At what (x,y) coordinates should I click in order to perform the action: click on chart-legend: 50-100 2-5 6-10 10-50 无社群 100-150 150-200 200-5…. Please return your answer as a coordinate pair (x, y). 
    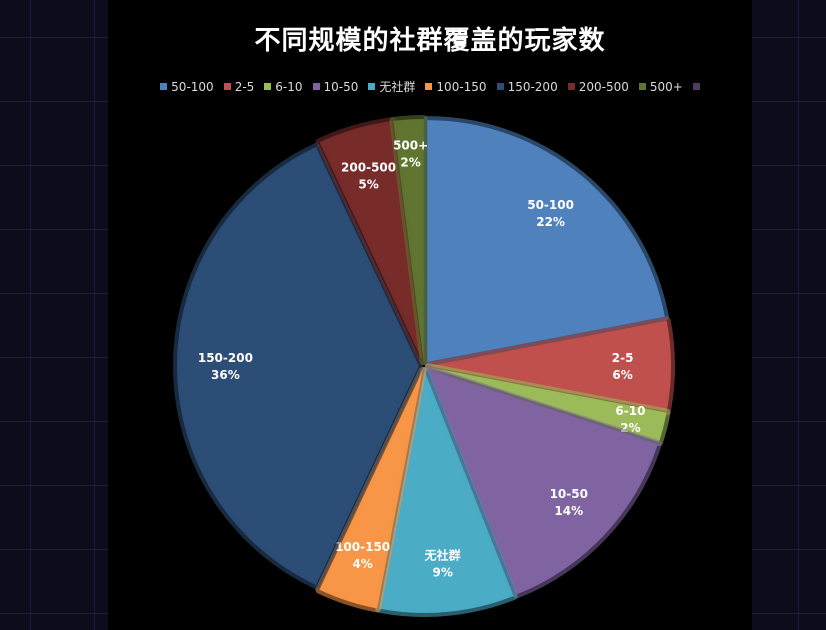
    Looking at the image, I should click on (430, 86).